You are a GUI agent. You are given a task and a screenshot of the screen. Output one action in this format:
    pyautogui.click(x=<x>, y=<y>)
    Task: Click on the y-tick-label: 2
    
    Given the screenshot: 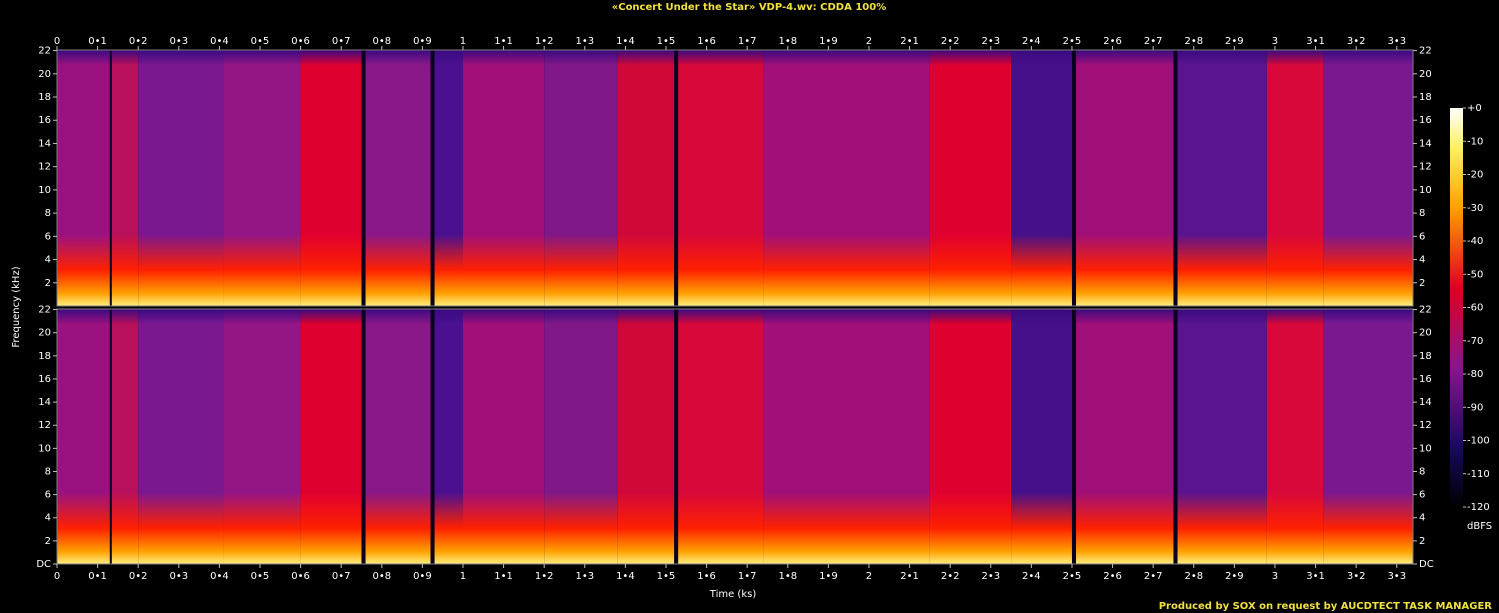 What is the action you would take?
    pyautogui.click(x=1422, y=283)
    